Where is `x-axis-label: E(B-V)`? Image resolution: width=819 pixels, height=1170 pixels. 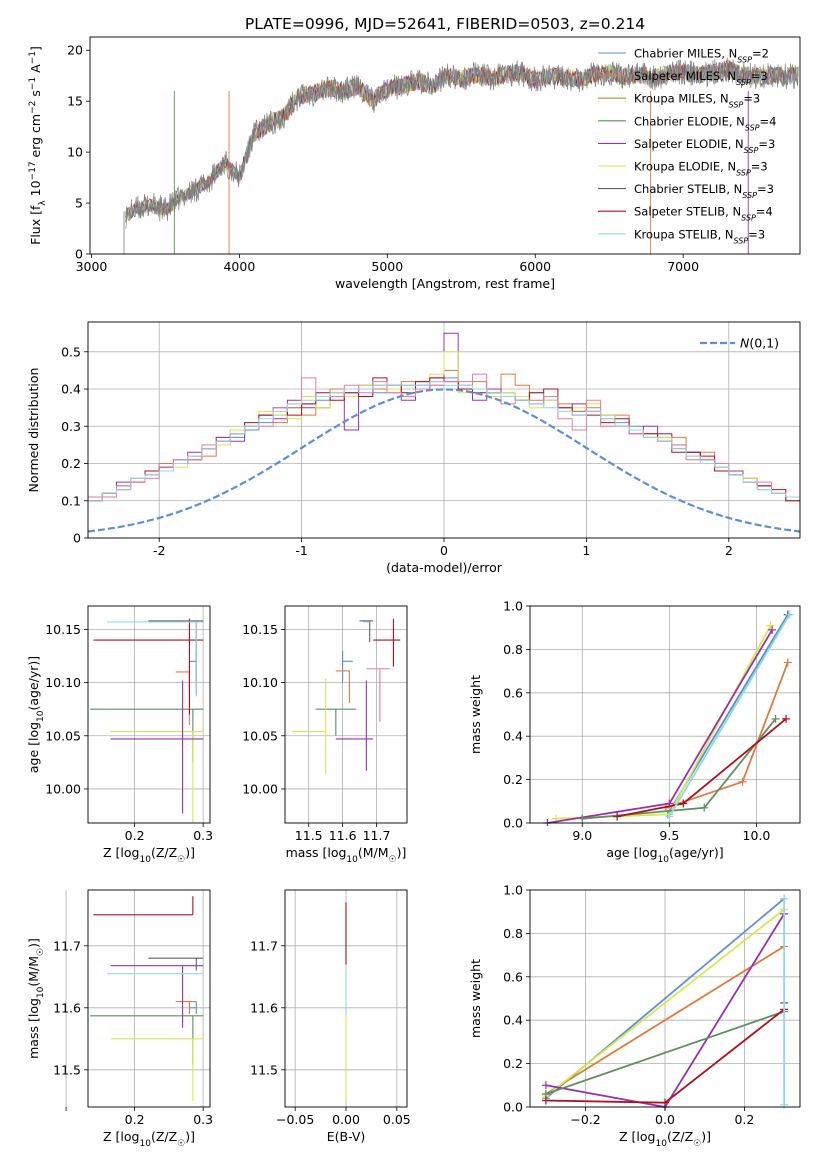 x-axis-label: E(B-V) is located at coordinates (346, 1136).